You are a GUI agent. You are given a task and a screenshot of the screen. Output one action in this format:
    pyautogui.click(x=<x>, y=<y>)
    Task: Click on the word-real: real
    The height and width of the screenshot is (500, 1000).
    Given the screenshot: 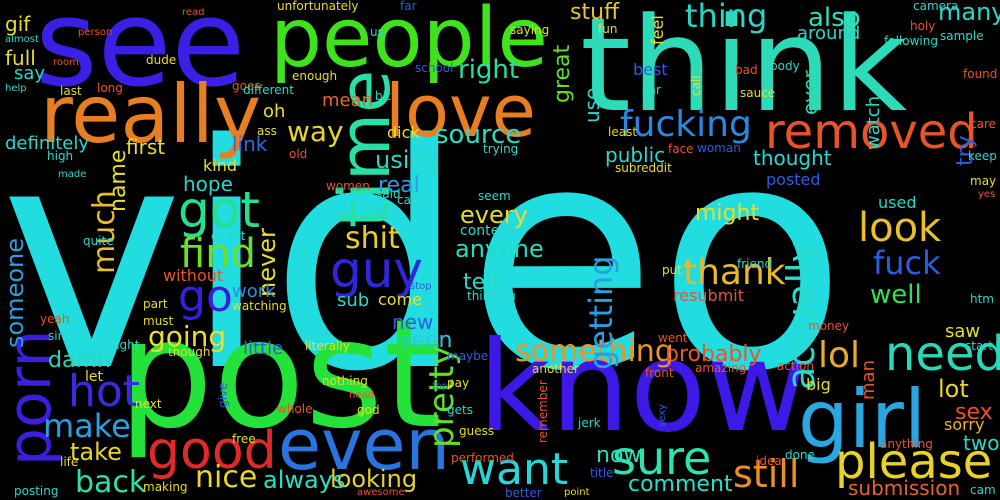 What is the action you would take?
    pyautogui.click(x=399, y=185)
    